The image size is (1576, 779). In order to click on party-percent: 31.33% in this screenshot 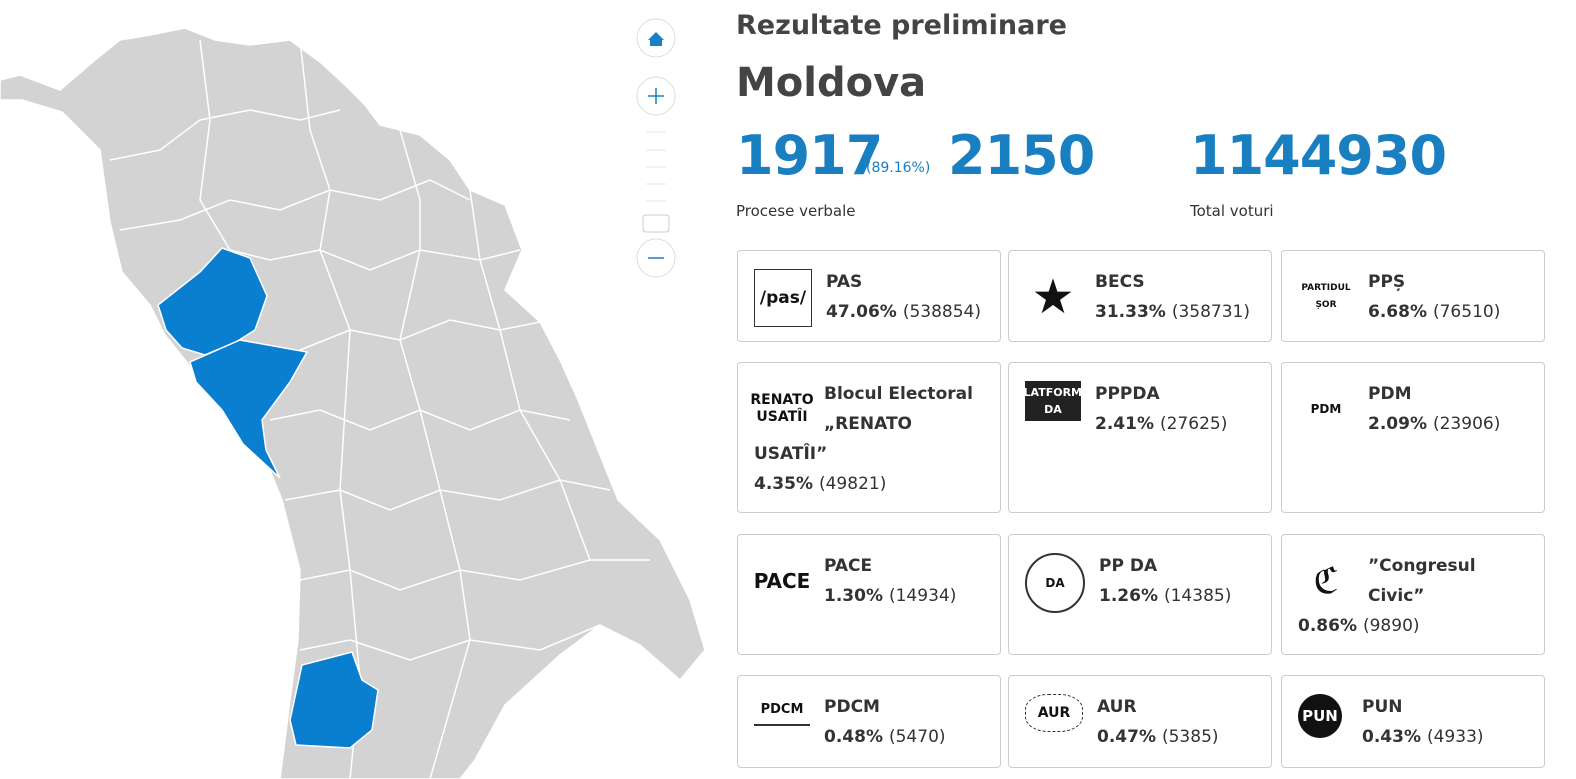, I will do `click(1130, 312)`.